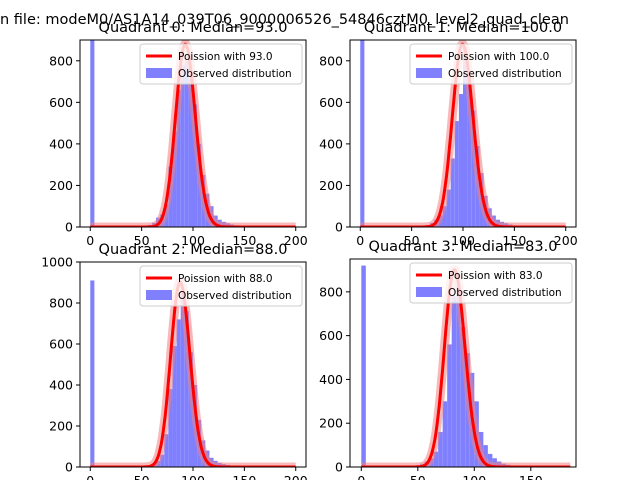  Describe the element at coordinates (498, 57) in the screenshot. I see `legend-label-poisson: Poission with 100.0` at that location.